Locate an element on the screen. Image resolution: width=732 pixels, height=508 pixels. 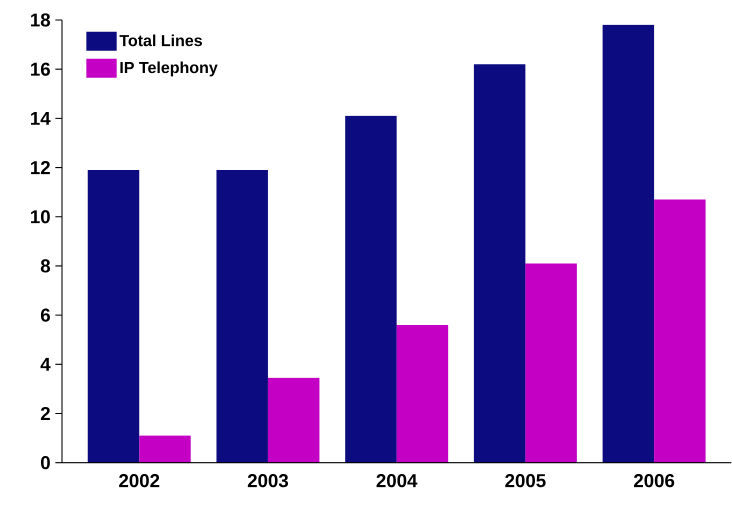
y-tick-label: 2 is located at coordinates (45, 413).